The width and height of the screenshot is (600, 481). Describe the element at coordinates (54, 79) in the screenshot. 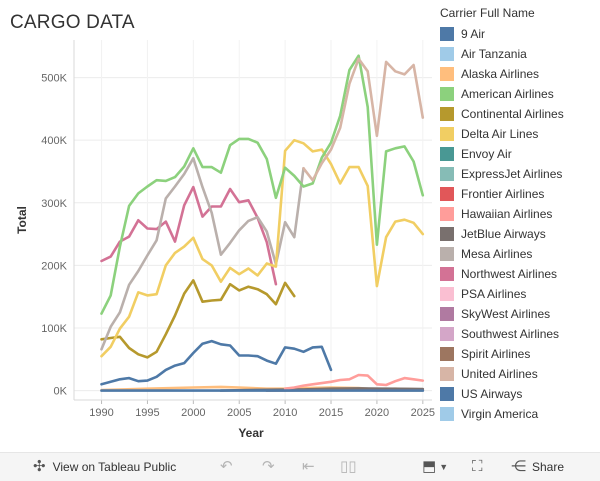

I see `y-tick-label: 500K` at that location.